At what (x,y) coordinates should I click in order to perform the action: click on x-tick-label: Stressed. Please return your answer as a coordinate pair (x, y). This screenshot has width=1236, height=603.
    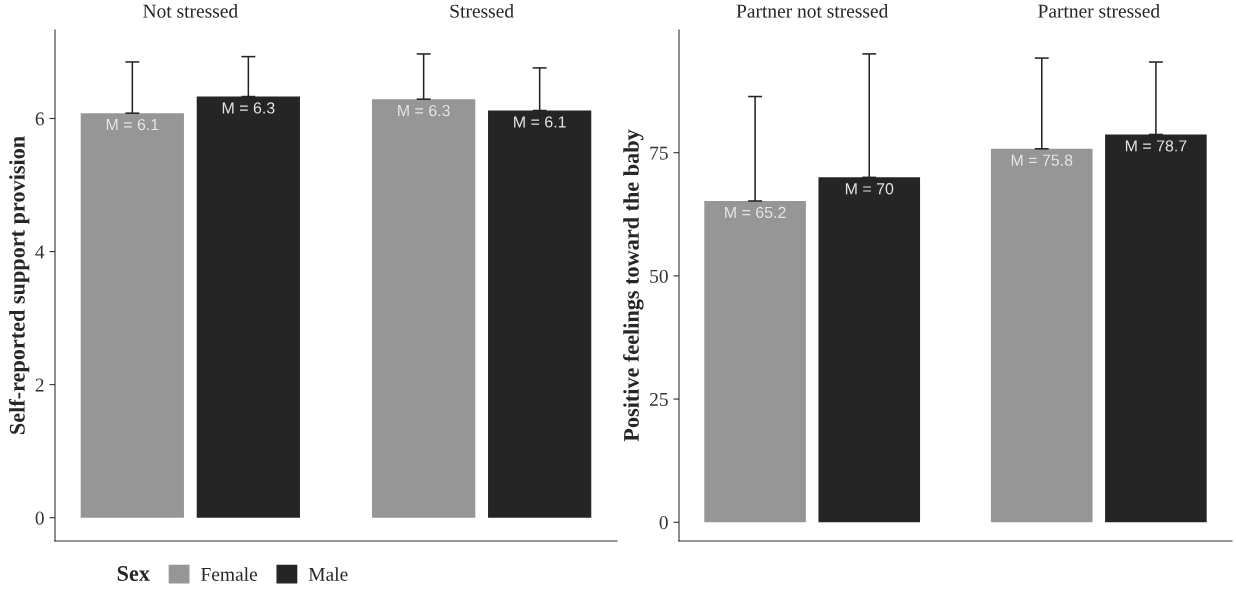
    Looking at the image, I should click on (482, 11).